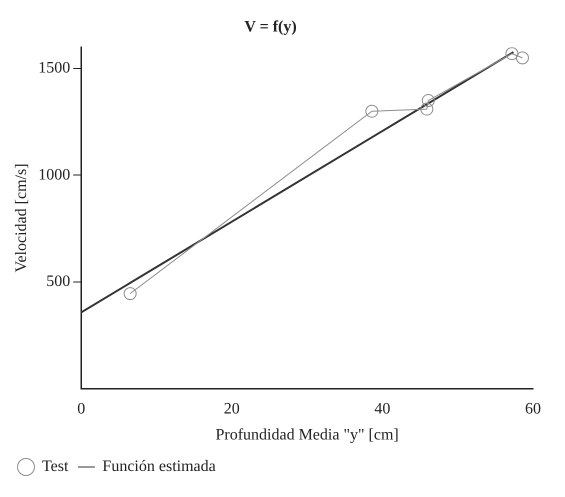 This screenshot has height=497, width=565. I want to click on y-tick-label: 500, so click(58, 281).